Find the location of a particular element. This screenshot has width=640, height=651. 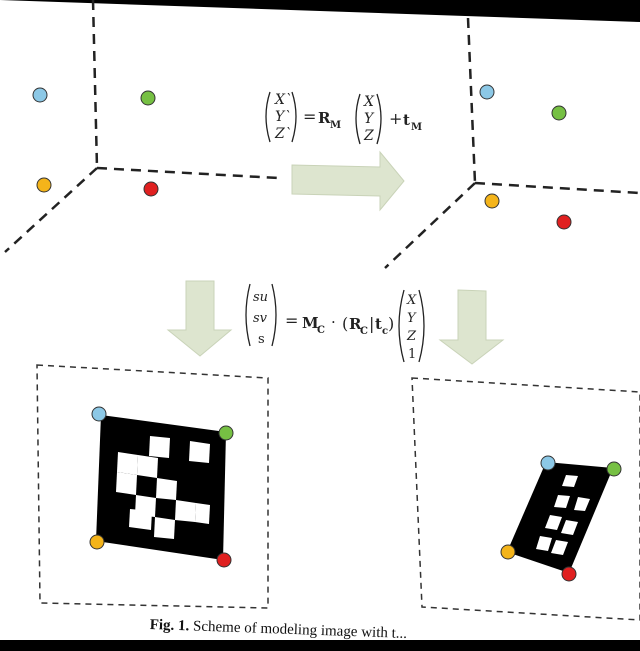

equation-top: X` Y` Z` = R M X Y Z + t M is located at coordinates (343, 118).